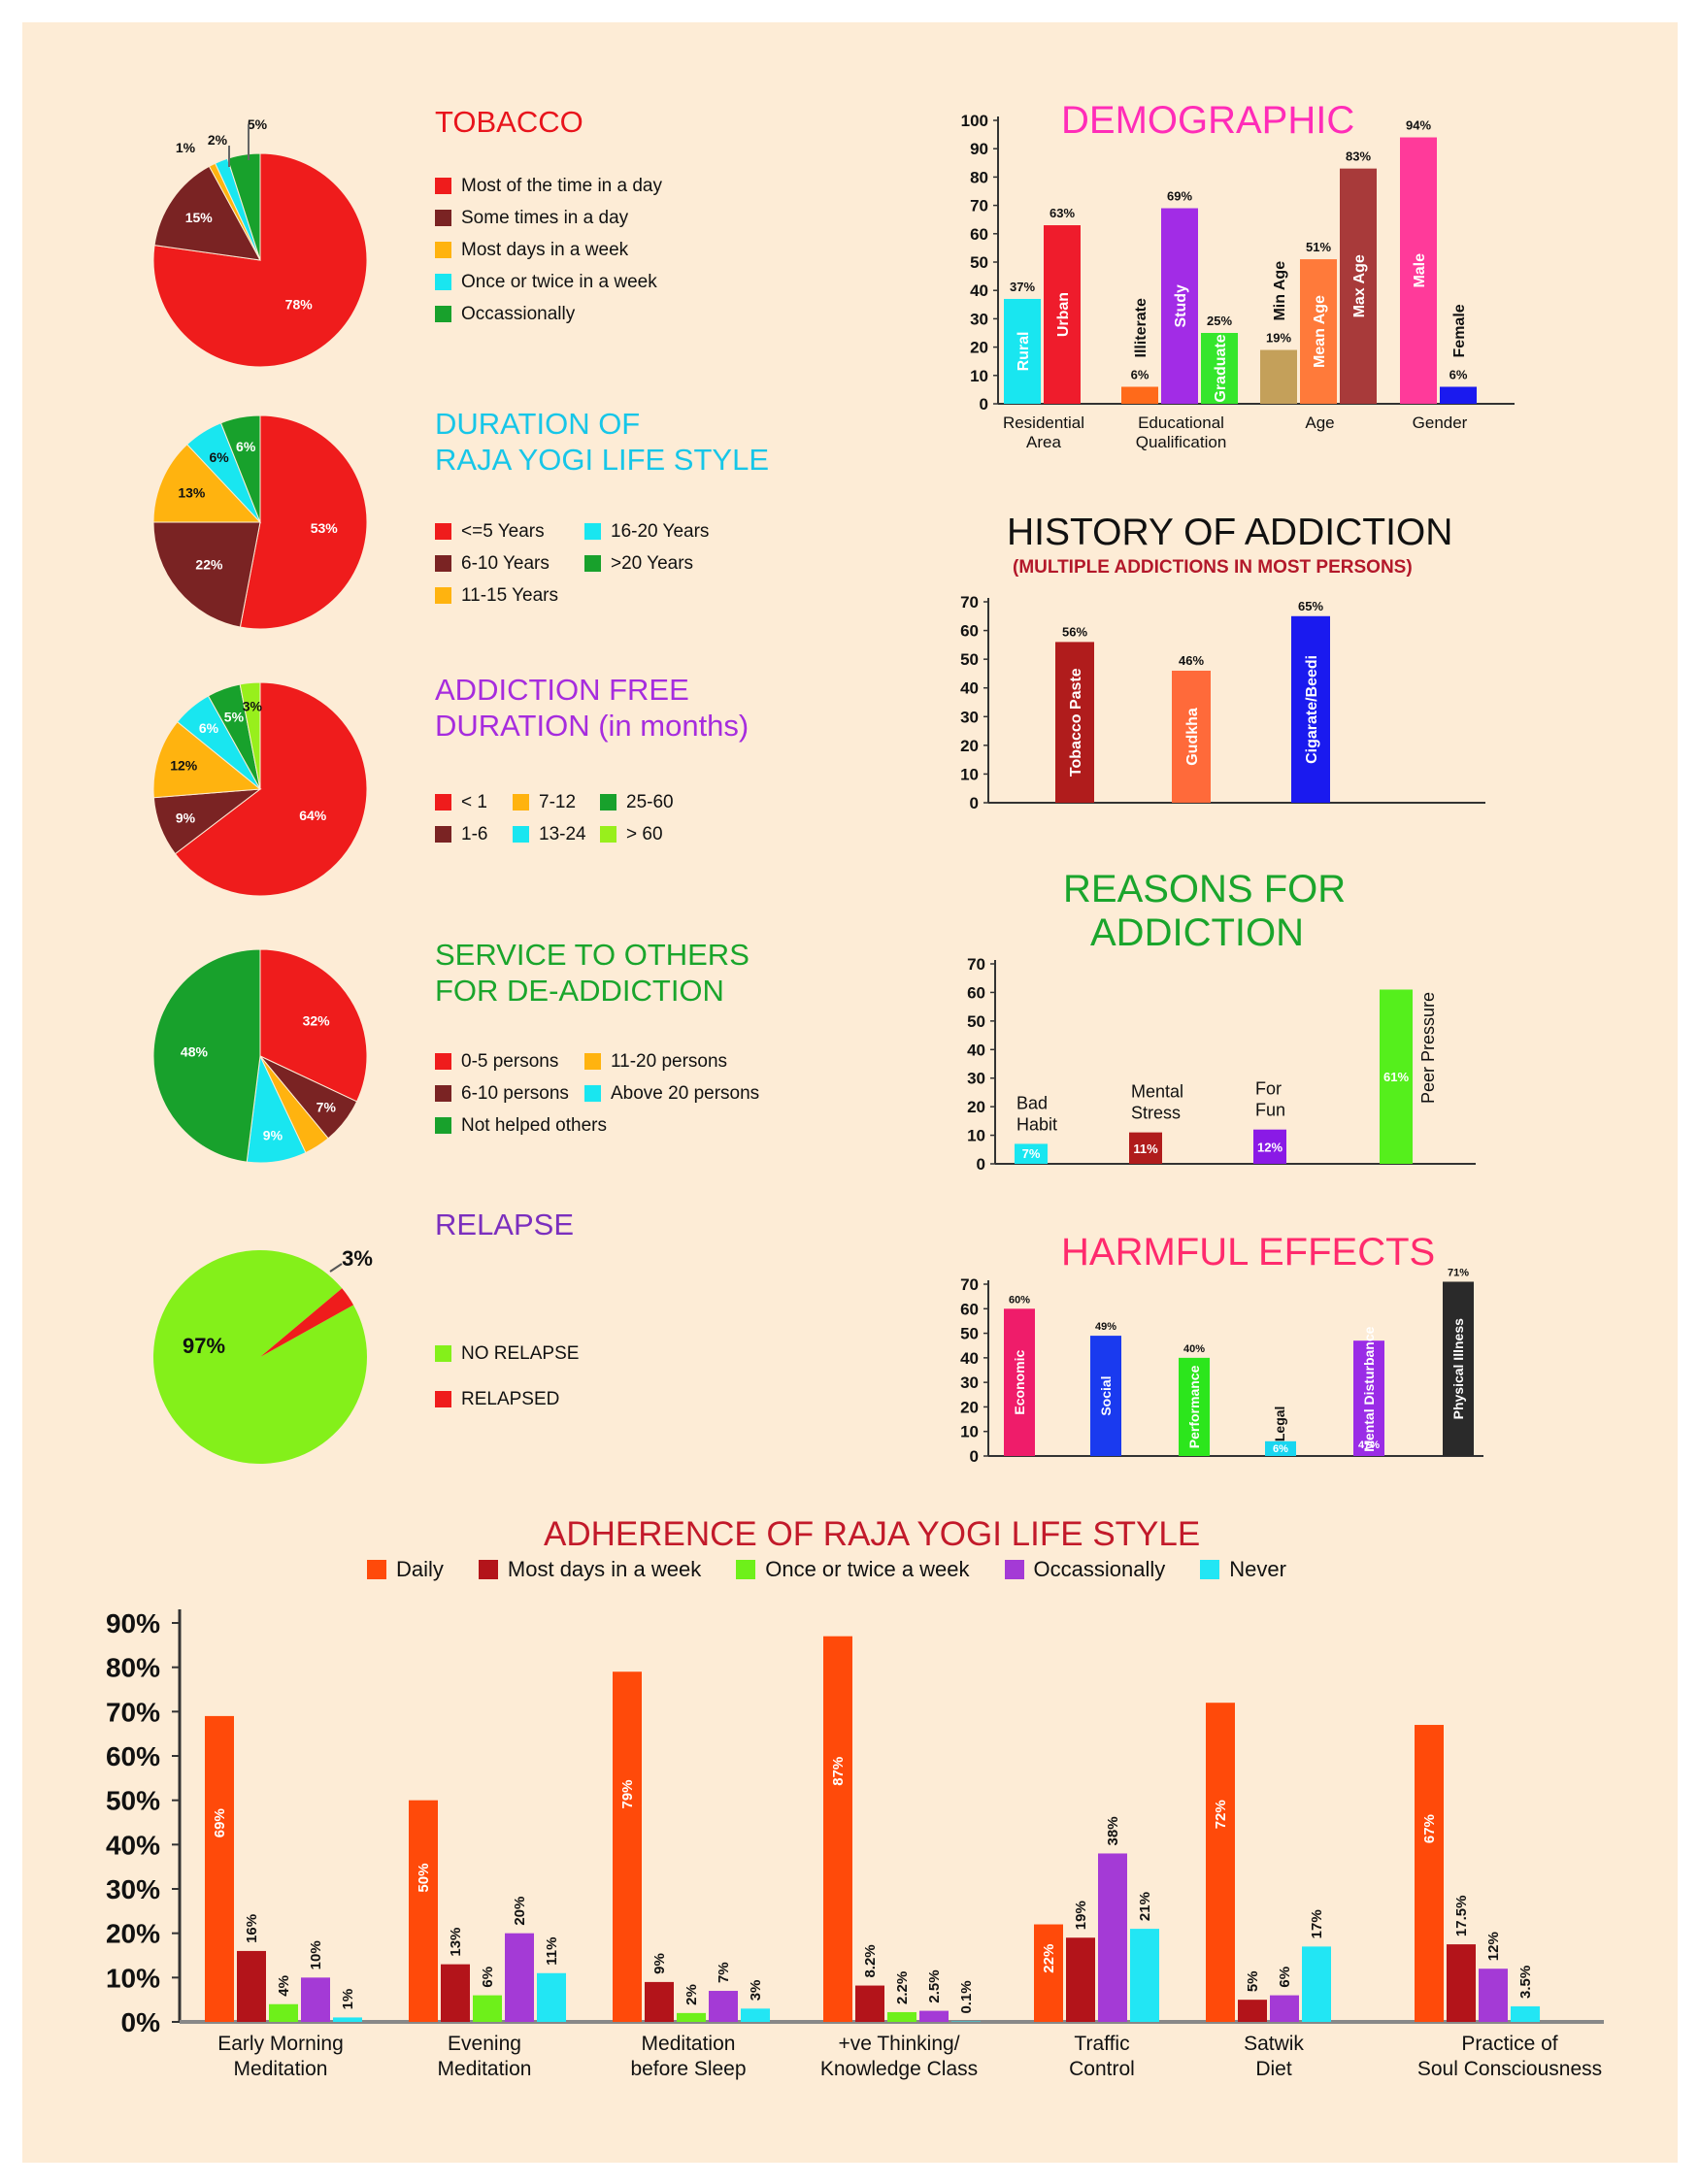 The image size is (1699, 2184). Describe the element at coordinates (503, 531) in the screenshot. I see `legend-label: <=5 Years` at that location.